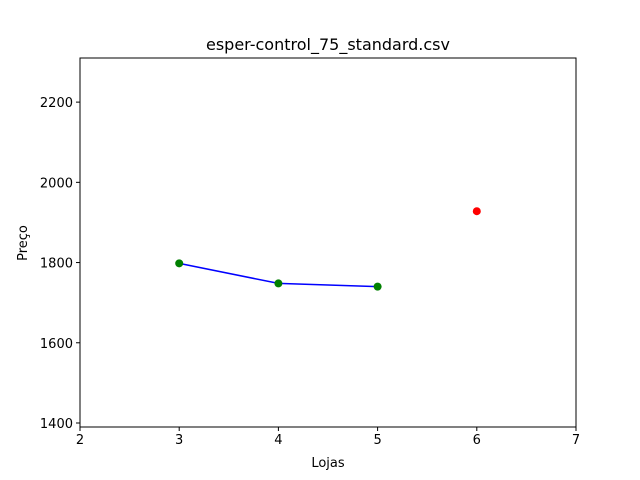 Image resolution: width=640 pixels, height=480 pixels. I want to click on x-tick-label: 7, so click(576, 440).